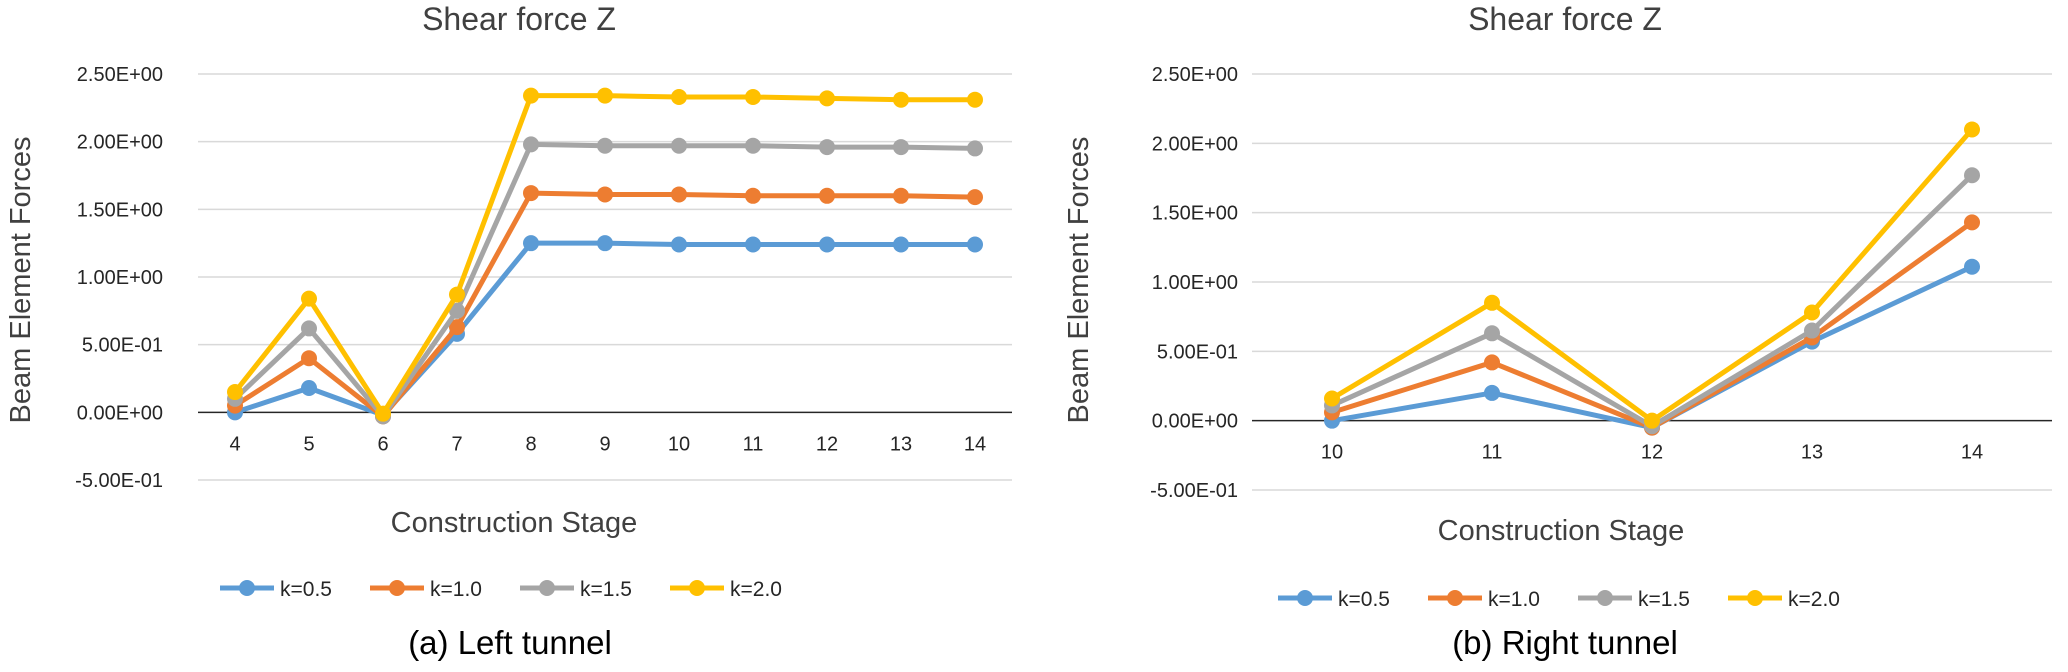  I want to click on legend-item: k=1.0, so click(1484, 599).